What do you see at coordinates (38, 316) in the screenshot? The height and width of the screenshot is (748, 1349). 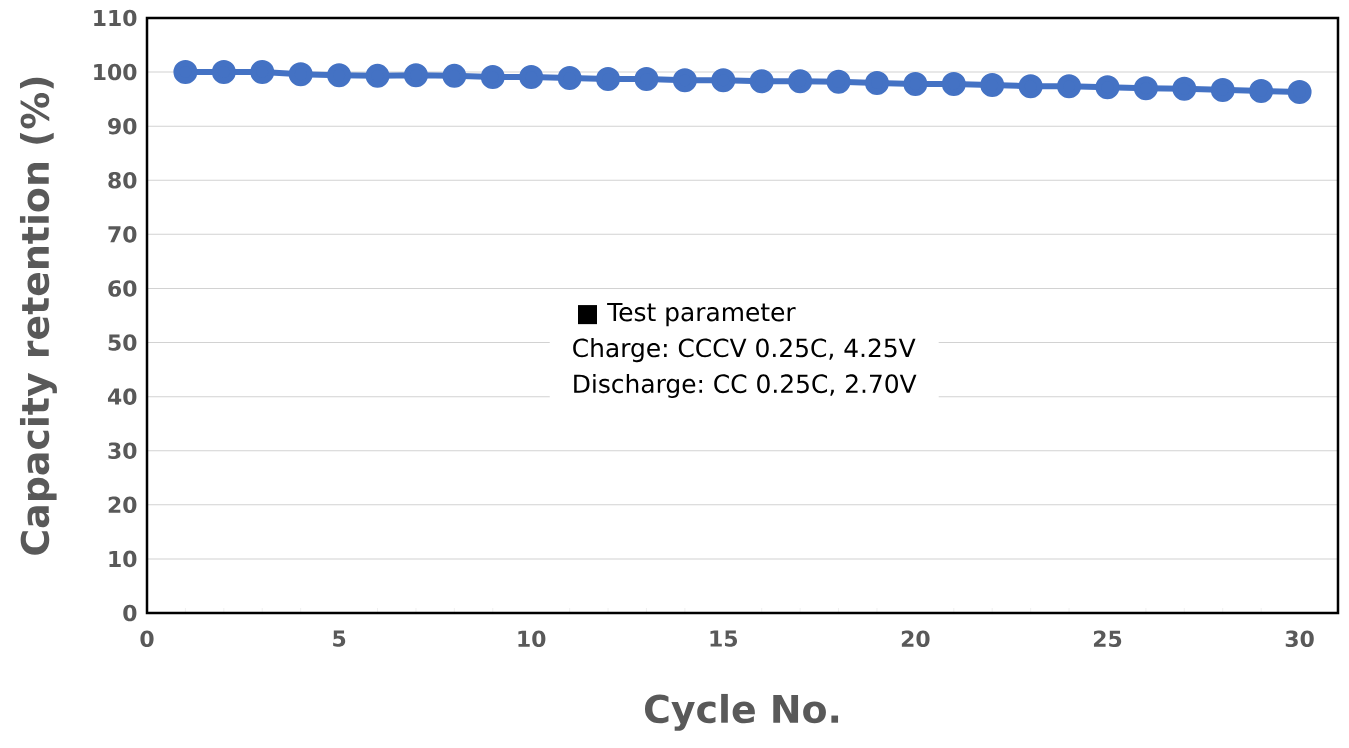 I see `y-axis-title: Capacity retention (%)` at bounding box center [38, 316].